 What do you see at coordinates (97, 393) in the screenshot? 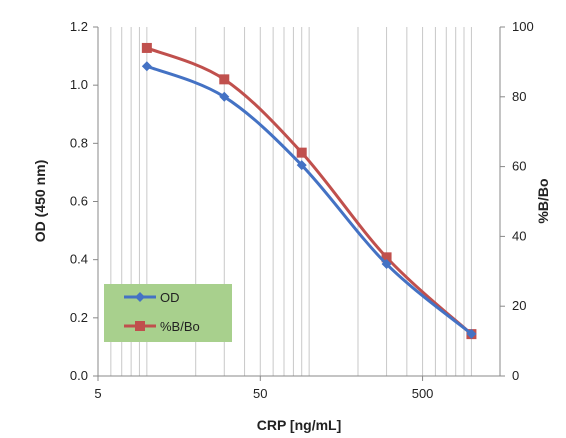
I see `x-tick-label: 5` at bounding box center [97, 393].